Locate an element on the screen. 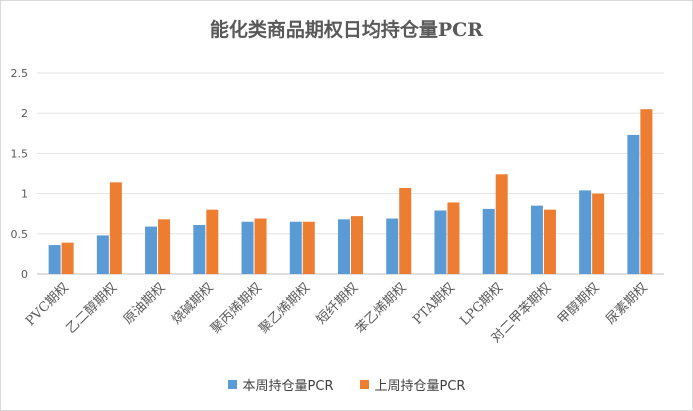  x-tick-label: 乙二醇期权 is located at coordinates (91, 308).